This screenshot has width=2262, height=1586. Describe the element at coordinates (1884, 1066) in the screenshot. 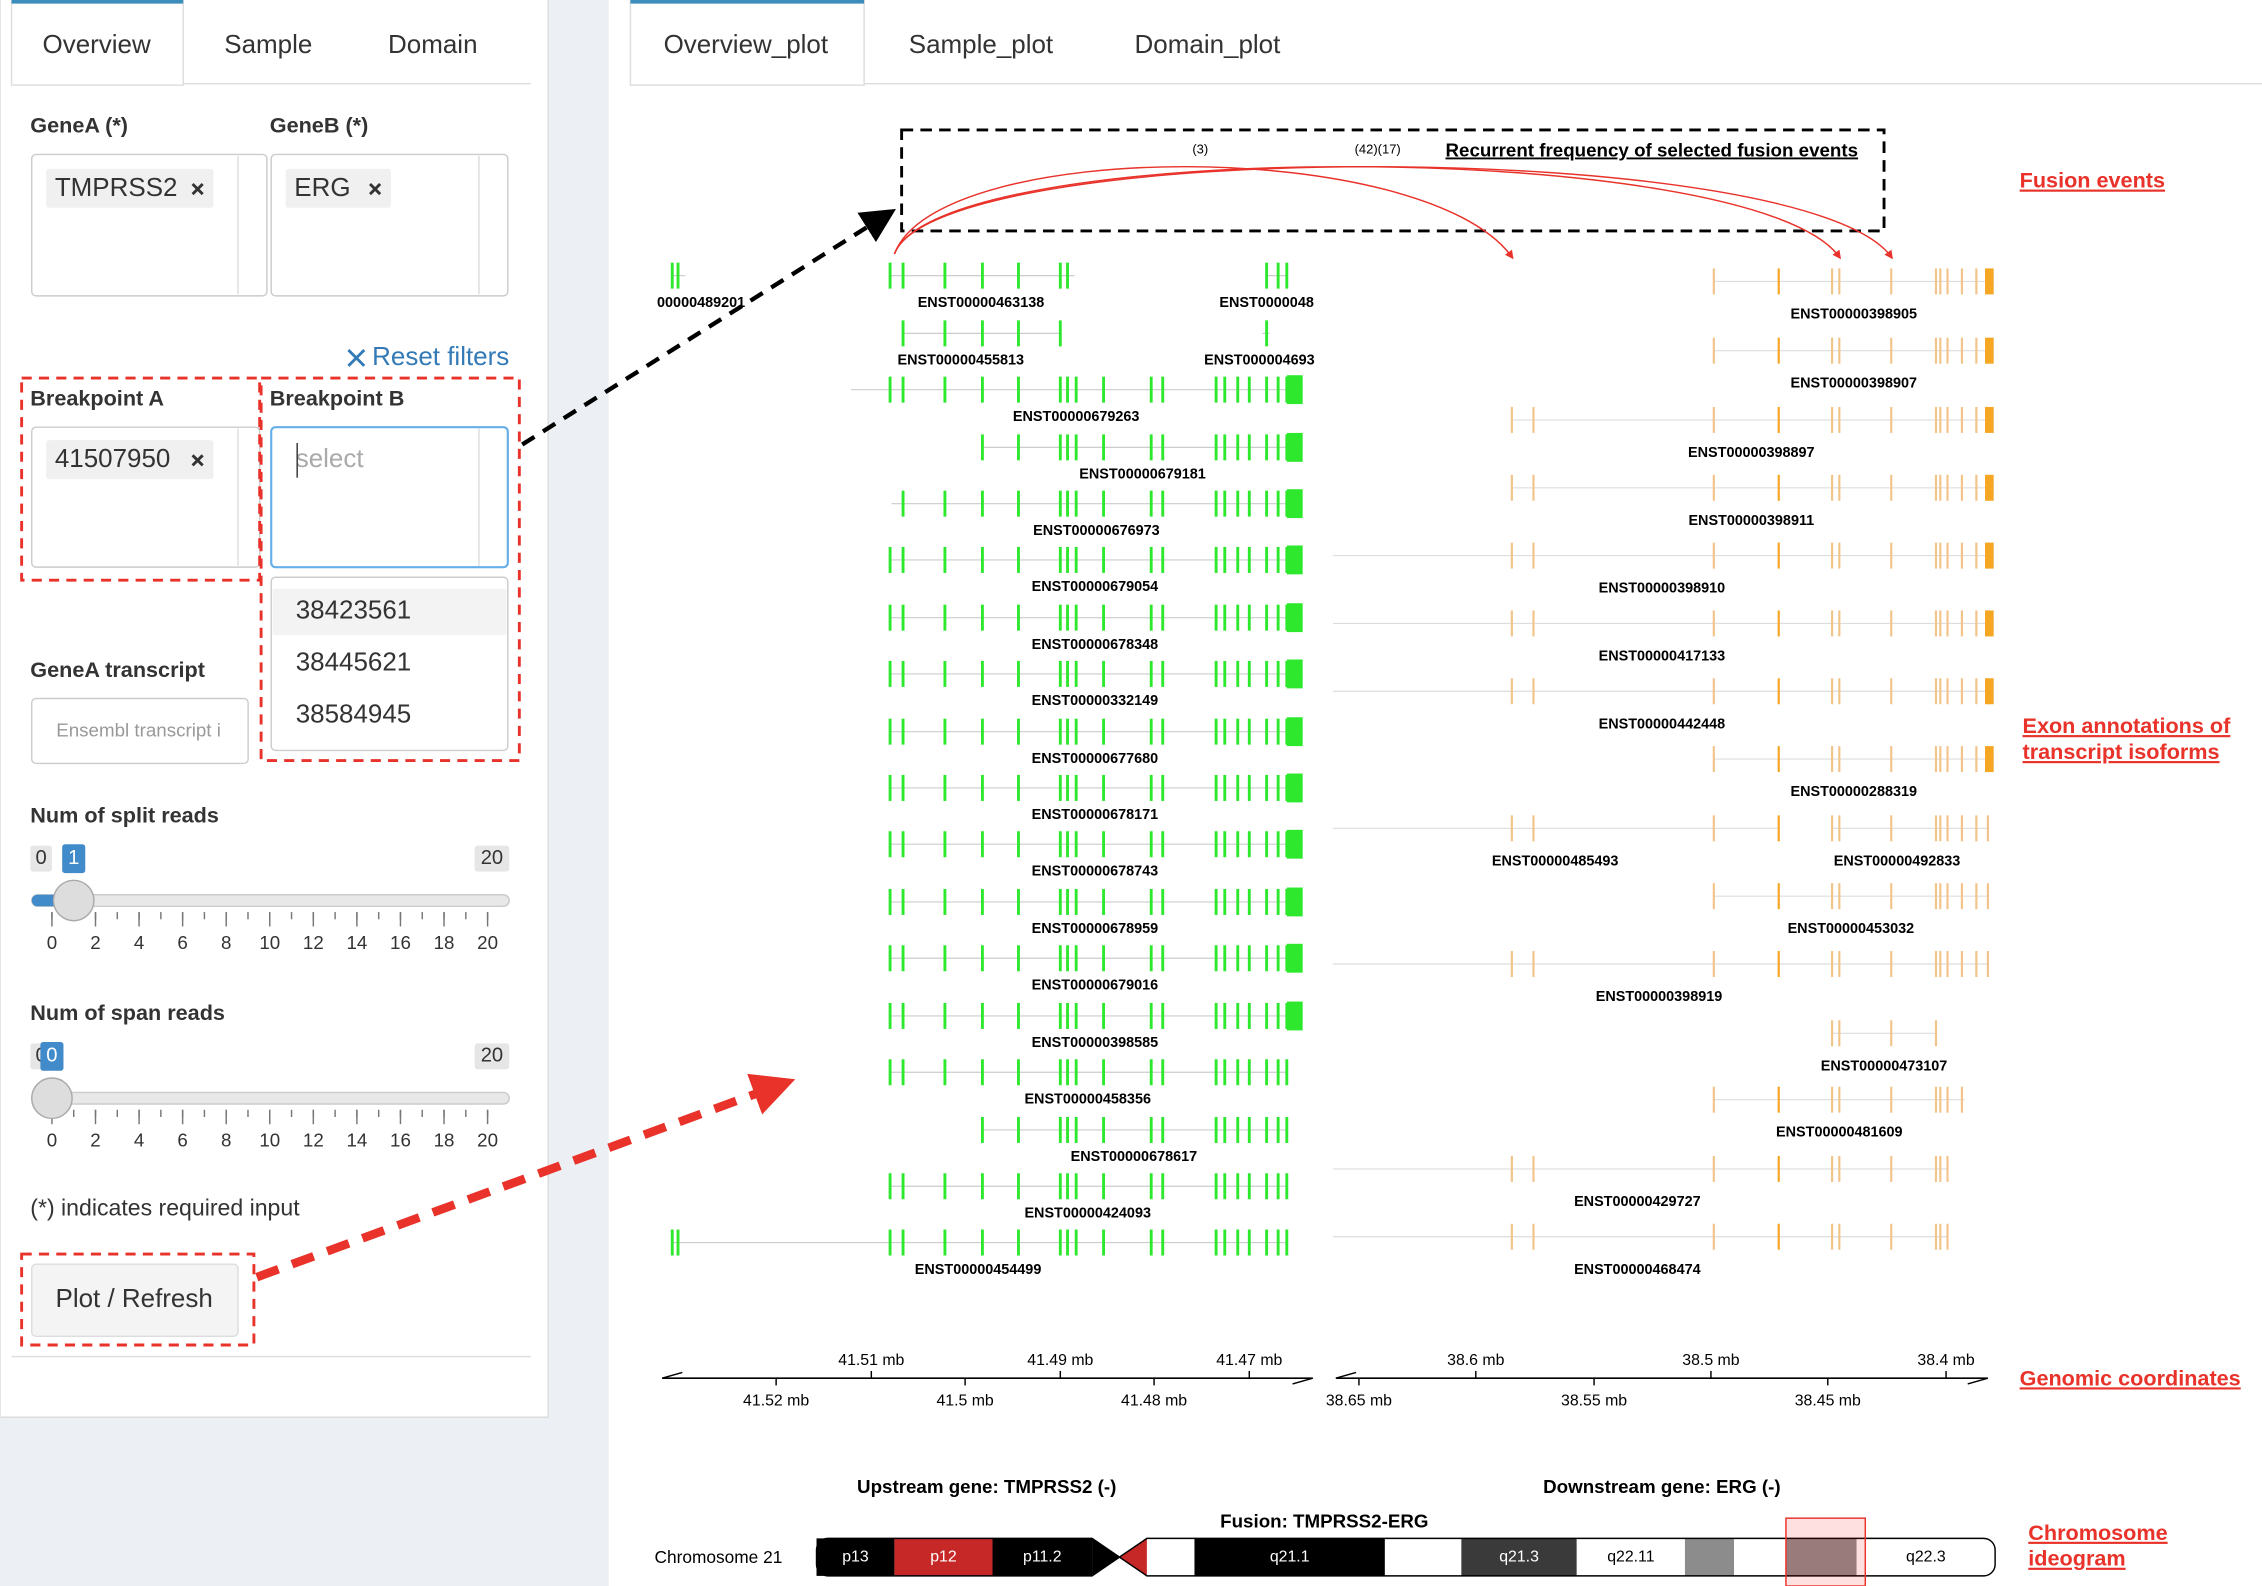

I see `transcript-label: ENST00000473107` at that location.